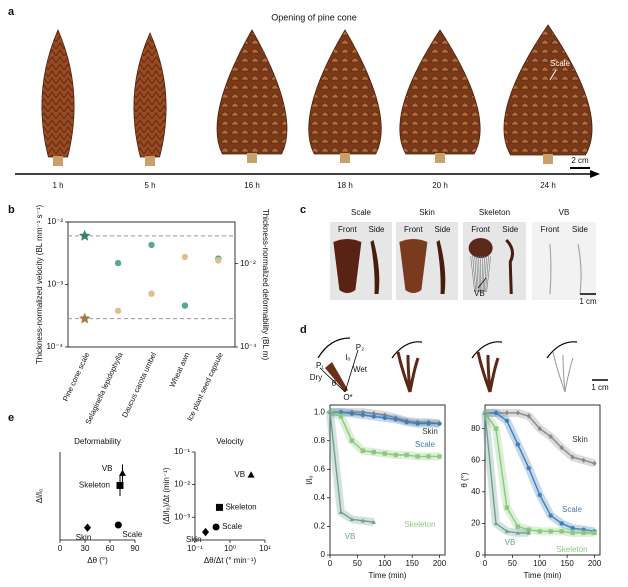  What do you see at coordinates (336, 377) in the screenshot?
I see `scale-shape` at bounding box center [336, 377].